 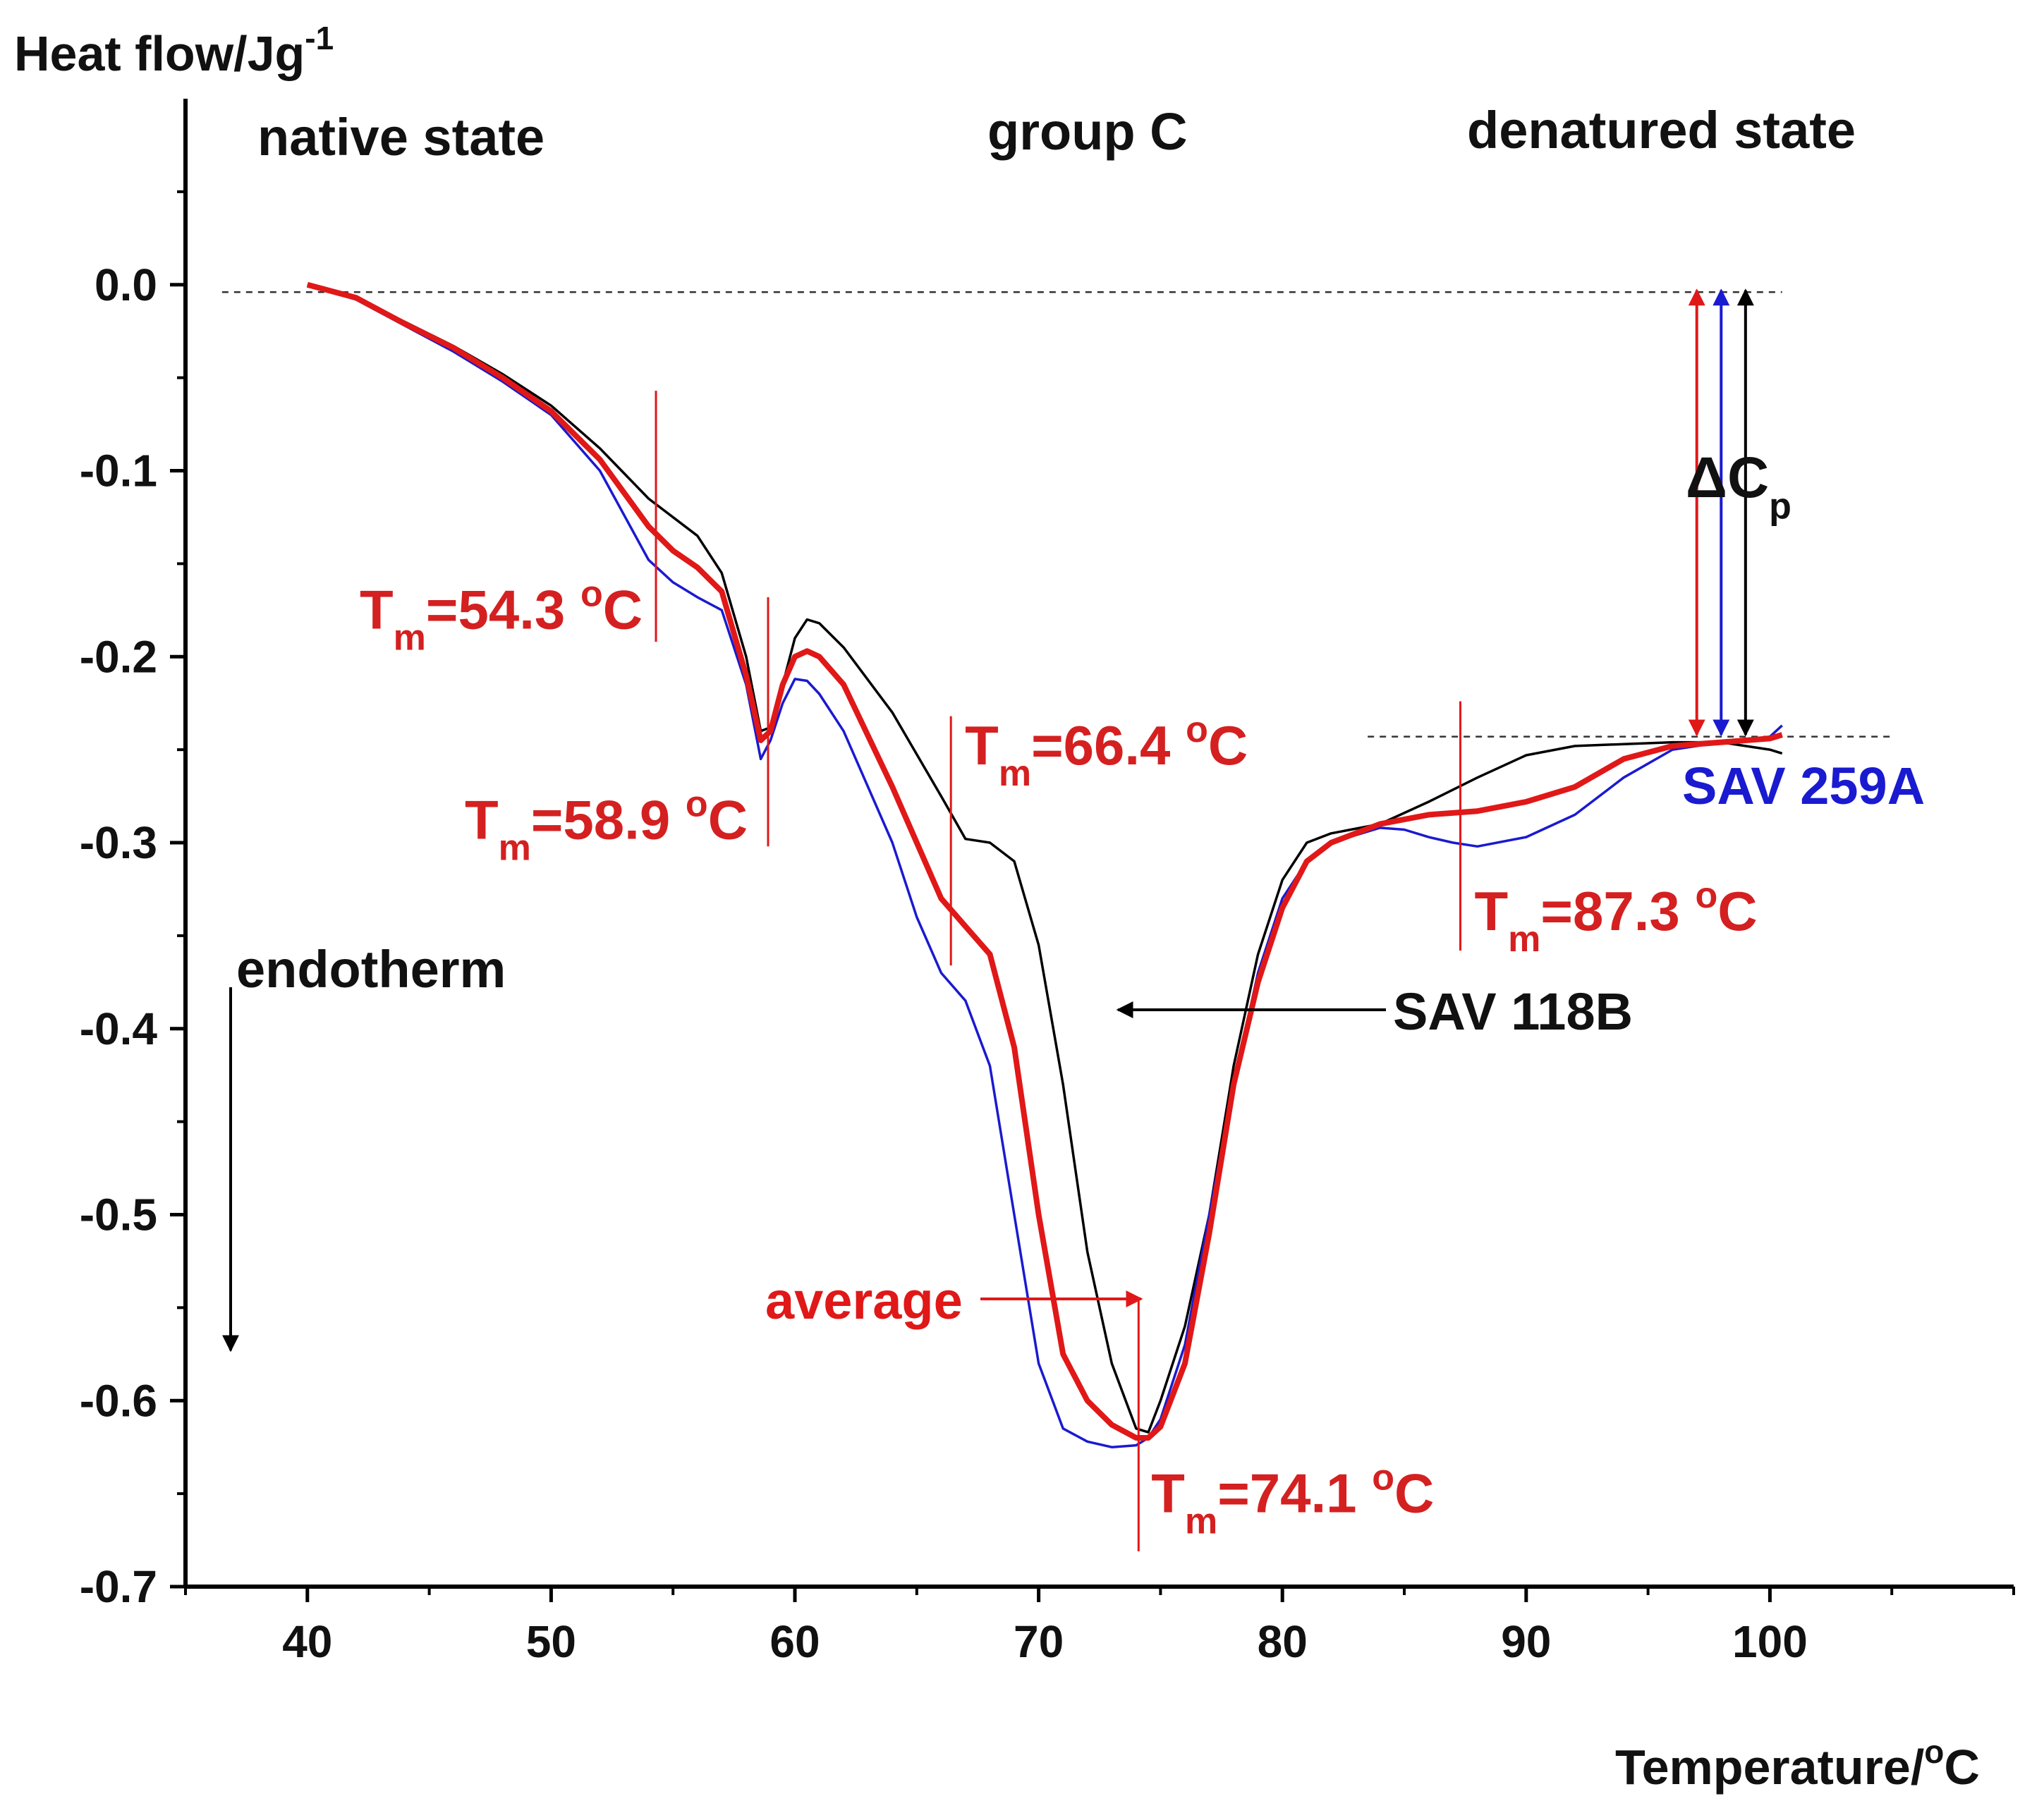 What do you see at coordinates (1661, 130) in the screenshot?
I see `denatured-state-label: denatured state` at bounding box center [1661, 130].